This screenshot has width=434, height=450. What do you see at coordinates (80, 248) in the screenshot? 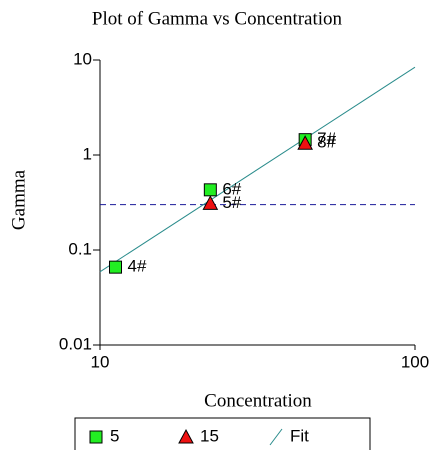
I see `y-tick-label: 0.1` at bounding box center [80, 248].